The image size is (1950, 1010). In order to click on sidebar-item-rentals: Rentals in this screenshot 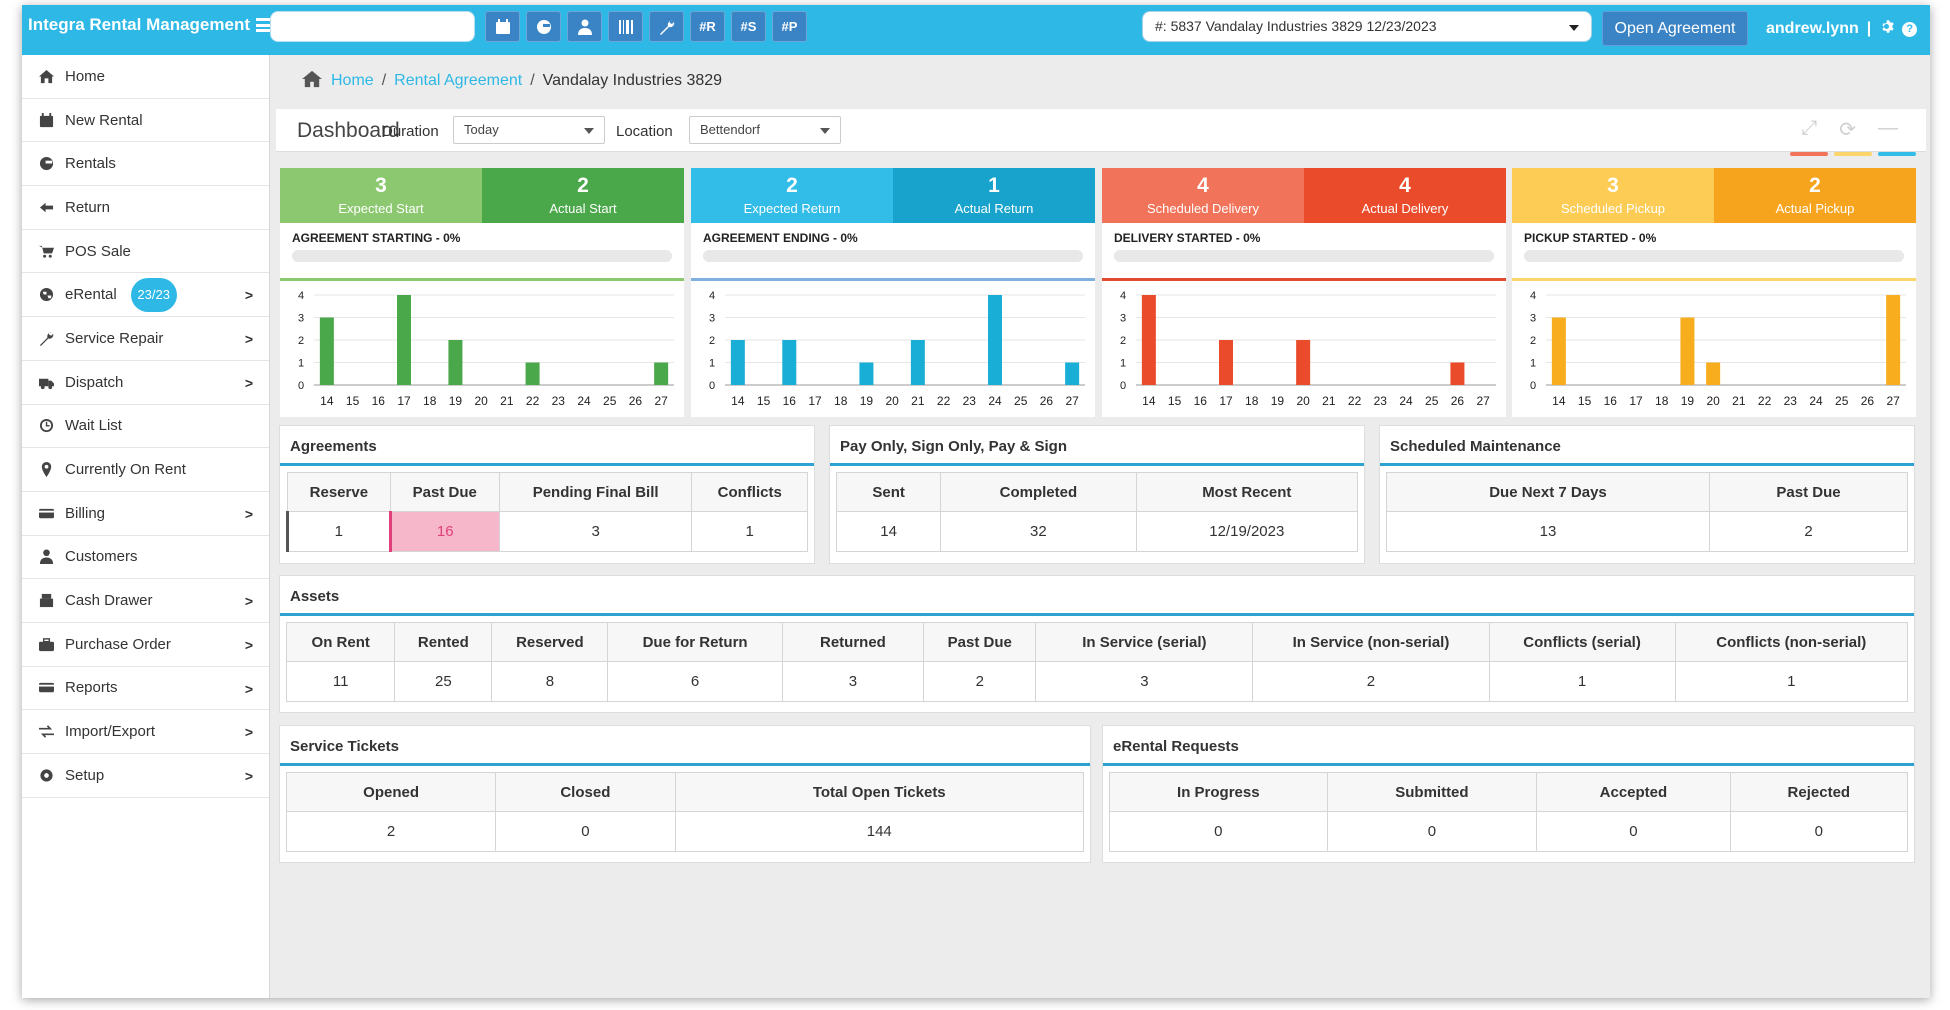, I will do `click(145, 164)`.